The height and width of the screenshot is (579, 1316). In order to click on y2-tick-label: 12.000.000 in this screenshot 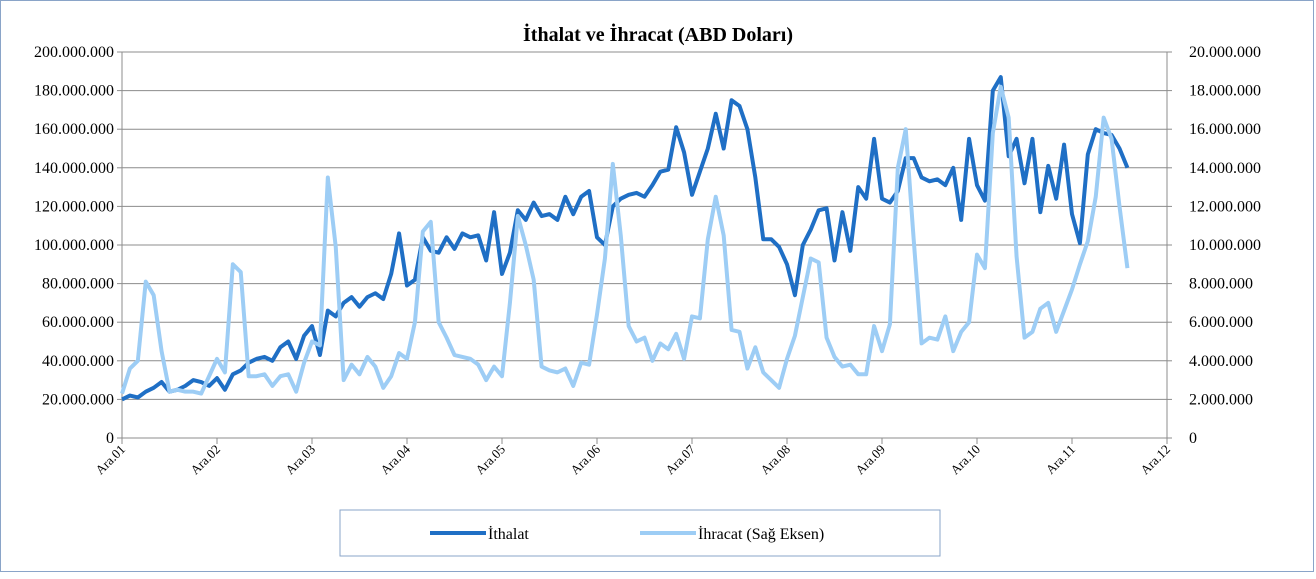, I will do `click(1225, 206)`.